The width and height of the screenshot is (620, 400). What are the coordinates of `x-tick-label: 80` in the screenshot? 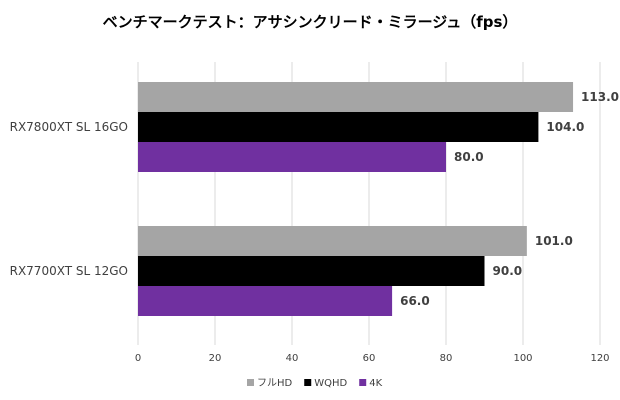 It's located at (446, 358).